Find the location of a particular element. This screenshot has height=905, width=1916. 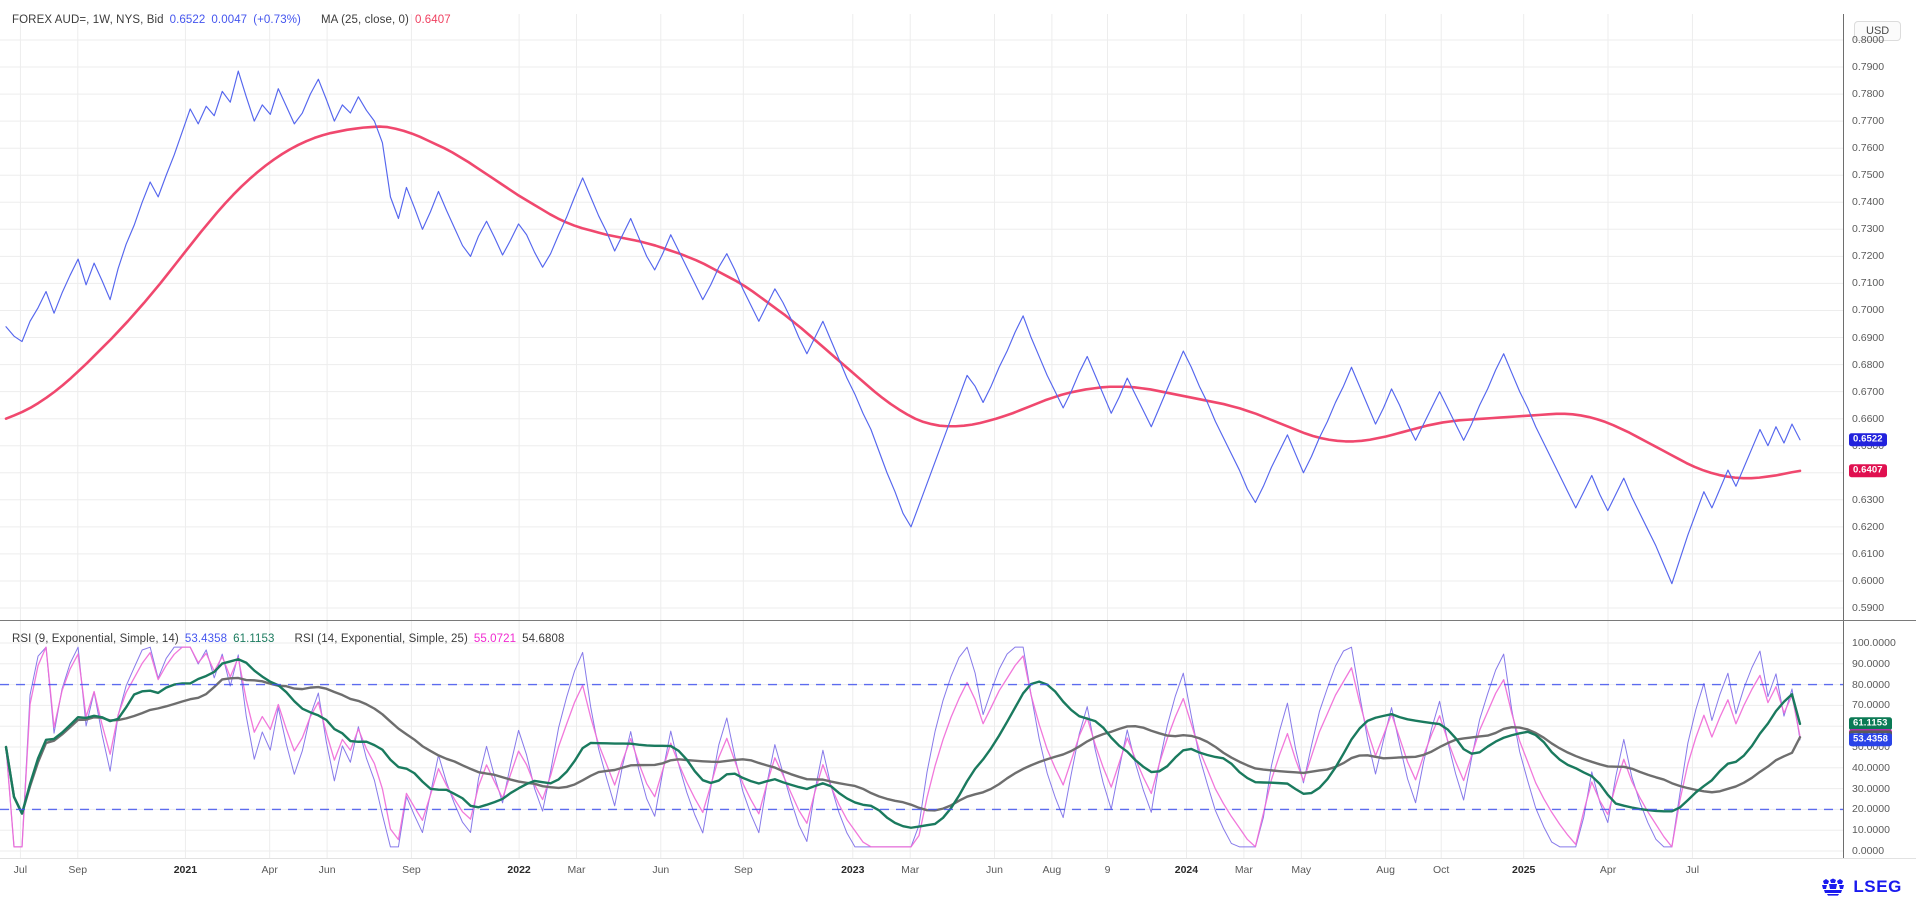

rsi-tick-label: 20.0000 is located at coordinates (1871, 809).